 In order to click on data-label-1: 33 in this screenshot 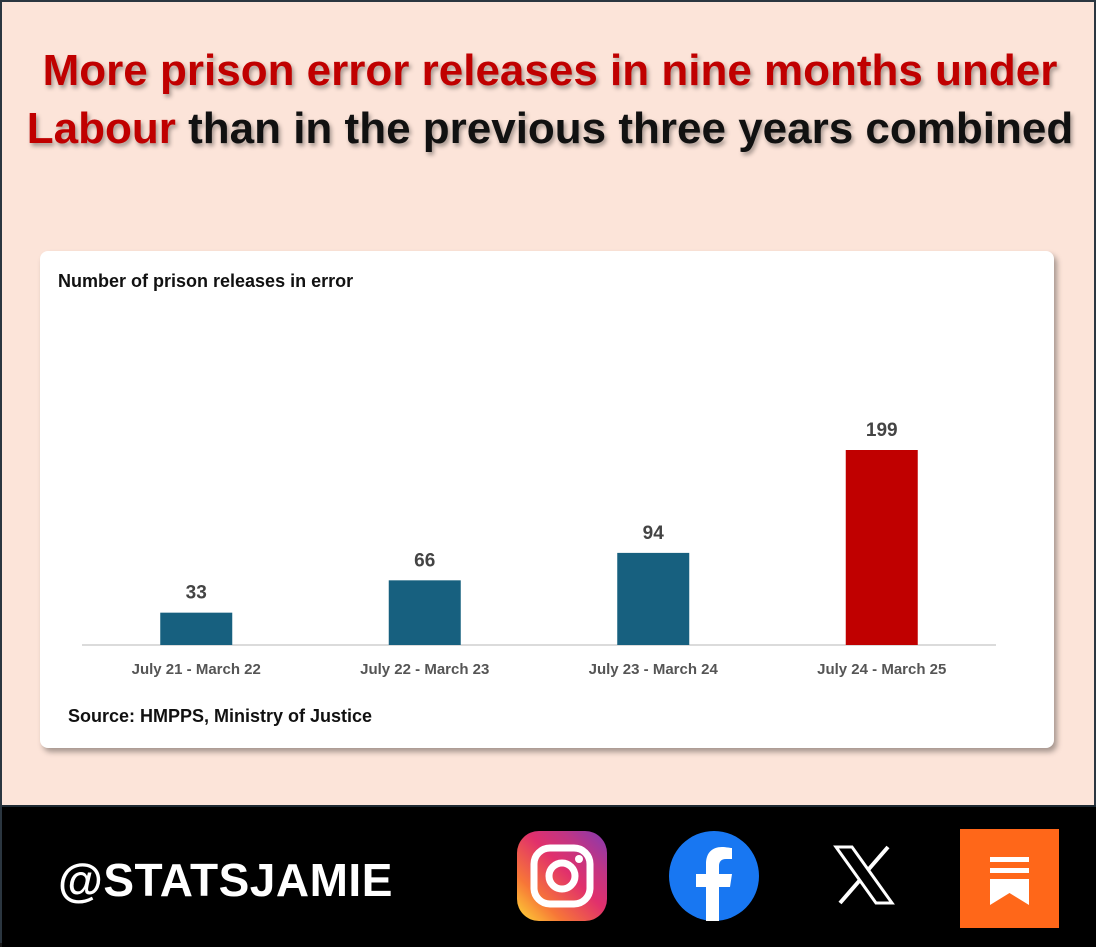, I will do `click(196, 593)`.